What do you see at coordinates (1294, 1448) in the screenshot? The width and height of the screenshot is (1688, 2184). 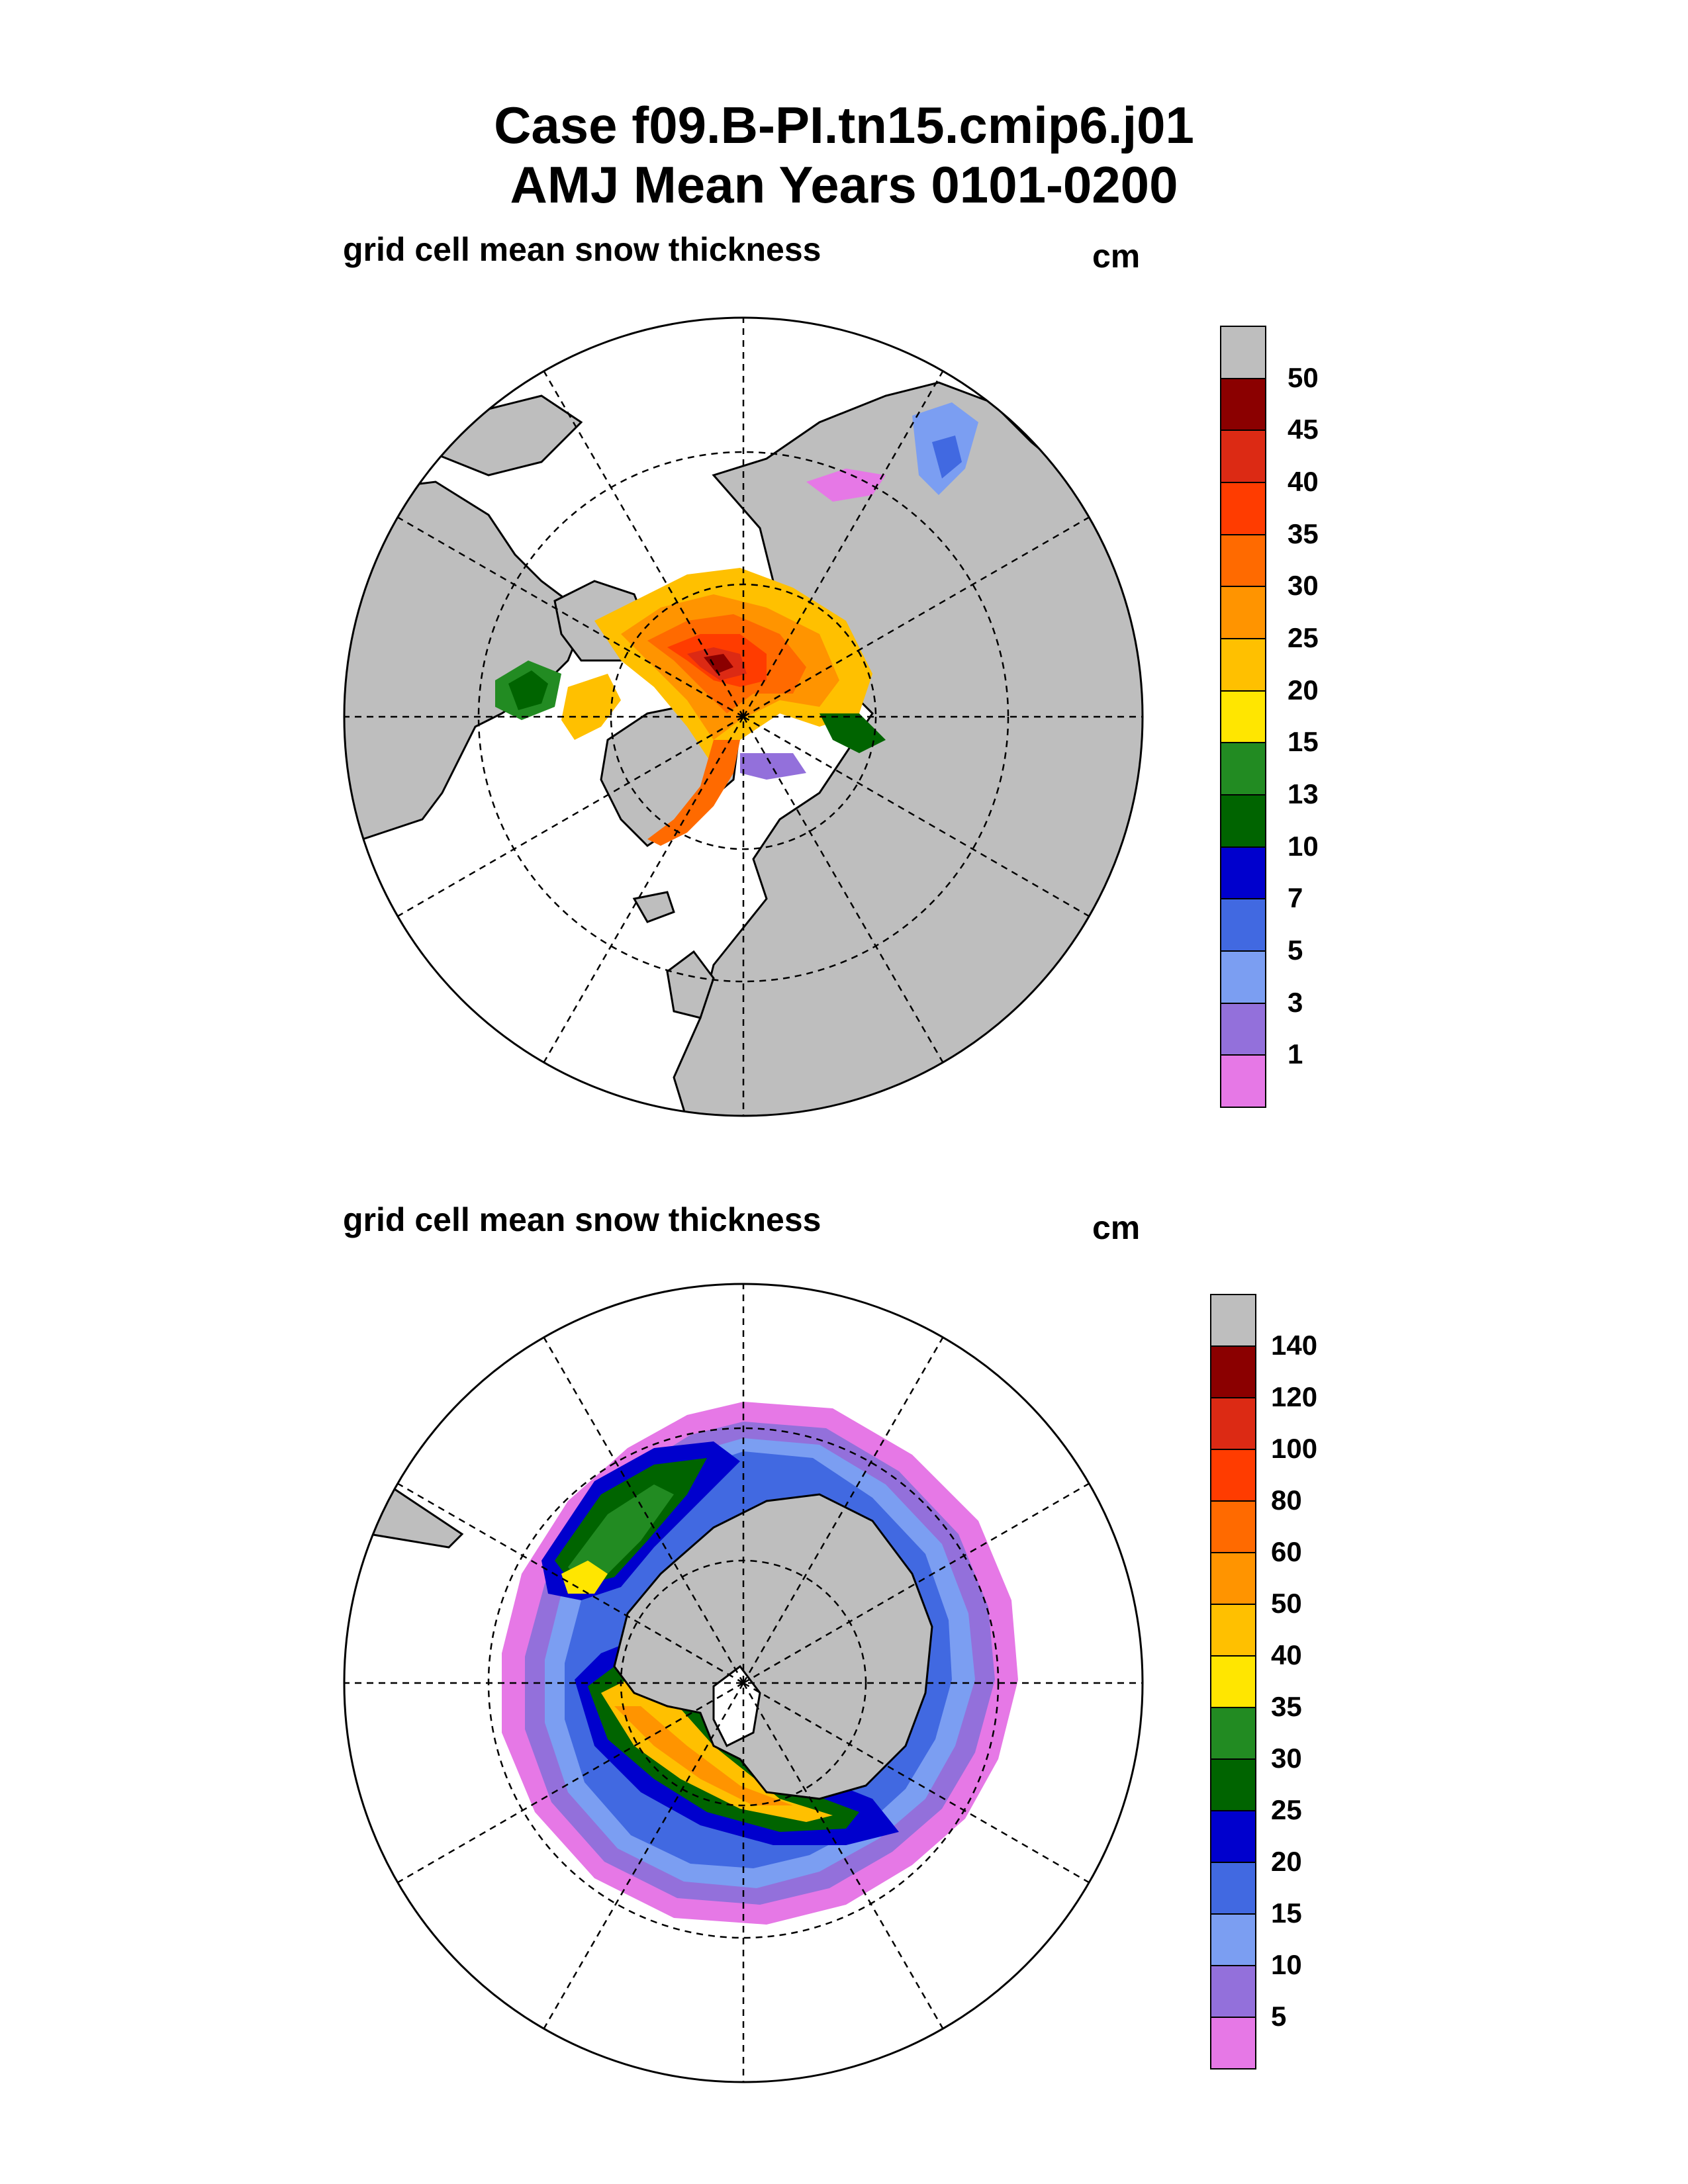 I see `colorbar-tick-label: 100` at bounding box center [1294, 1448].